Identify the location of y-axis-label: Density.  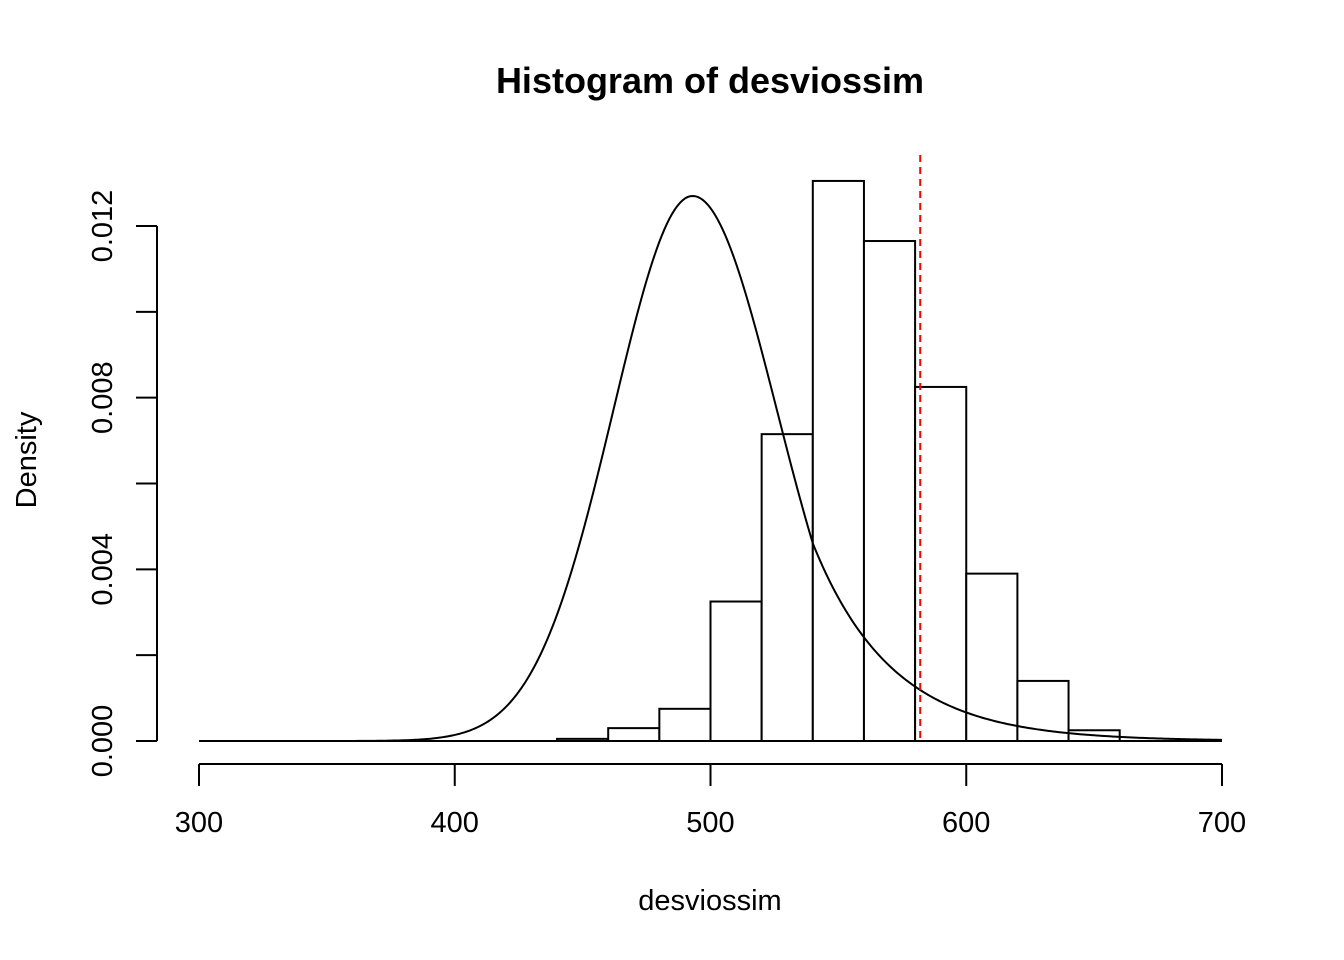
(27, 459).